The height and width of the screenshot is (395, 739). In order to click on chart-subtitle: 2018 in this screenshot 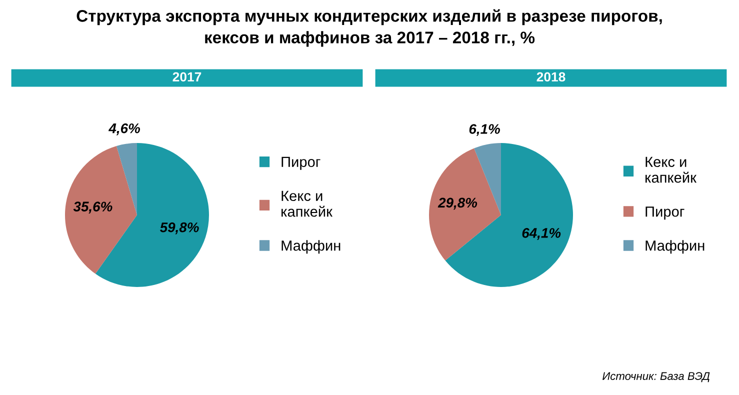, I will do `click(551, 77)`.